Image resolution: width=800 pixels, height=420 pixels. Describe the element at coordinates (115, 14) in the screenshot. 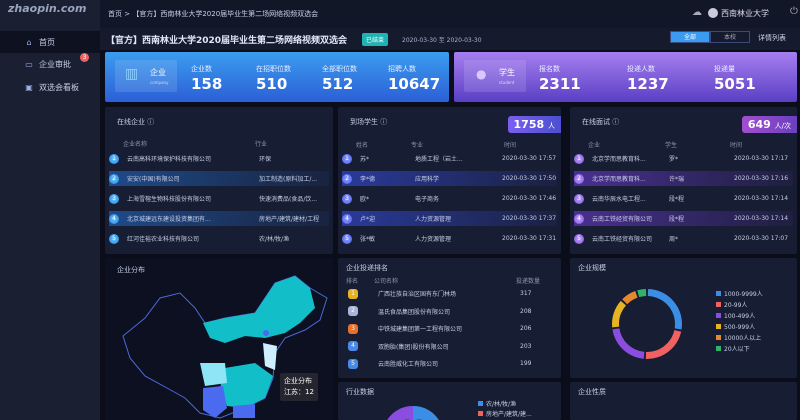

I see `breadcrumb-home: 首页` at that location.